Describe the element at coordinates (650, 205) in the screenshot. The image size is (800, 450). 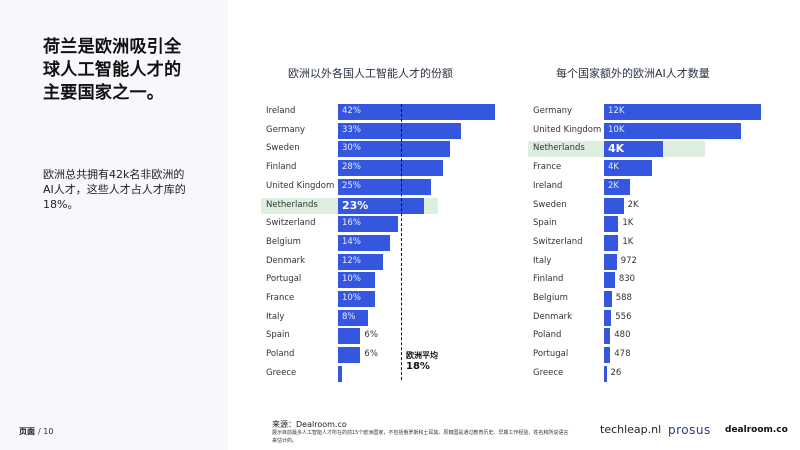
I see `chart-row: Sweden 2K` at that location.